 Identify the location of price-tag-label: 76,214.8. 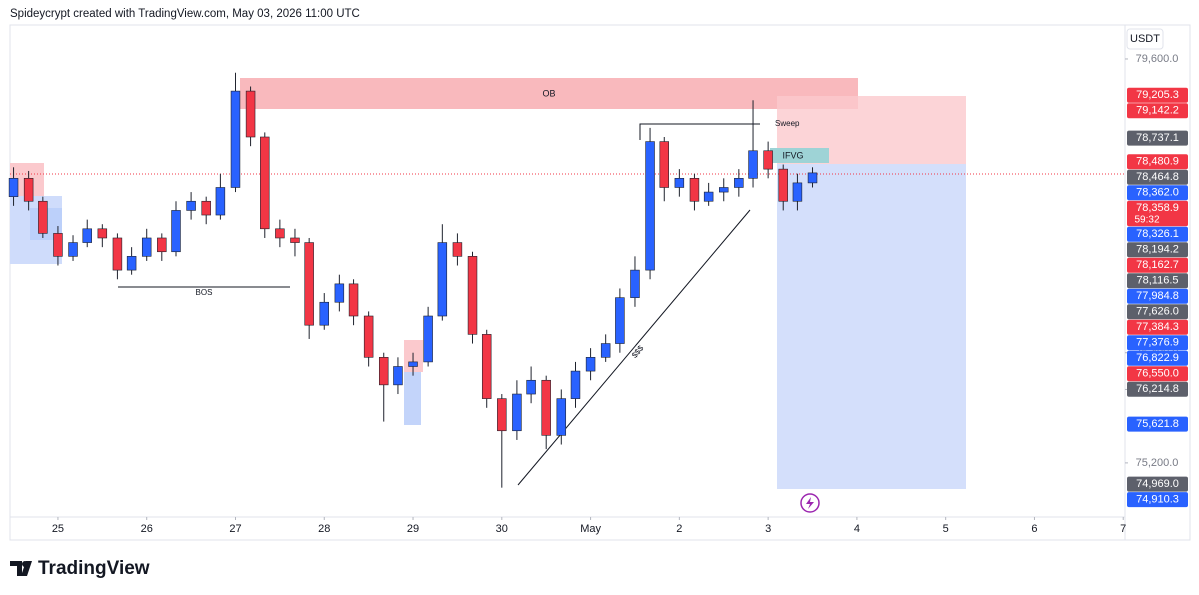
(1157, 389).